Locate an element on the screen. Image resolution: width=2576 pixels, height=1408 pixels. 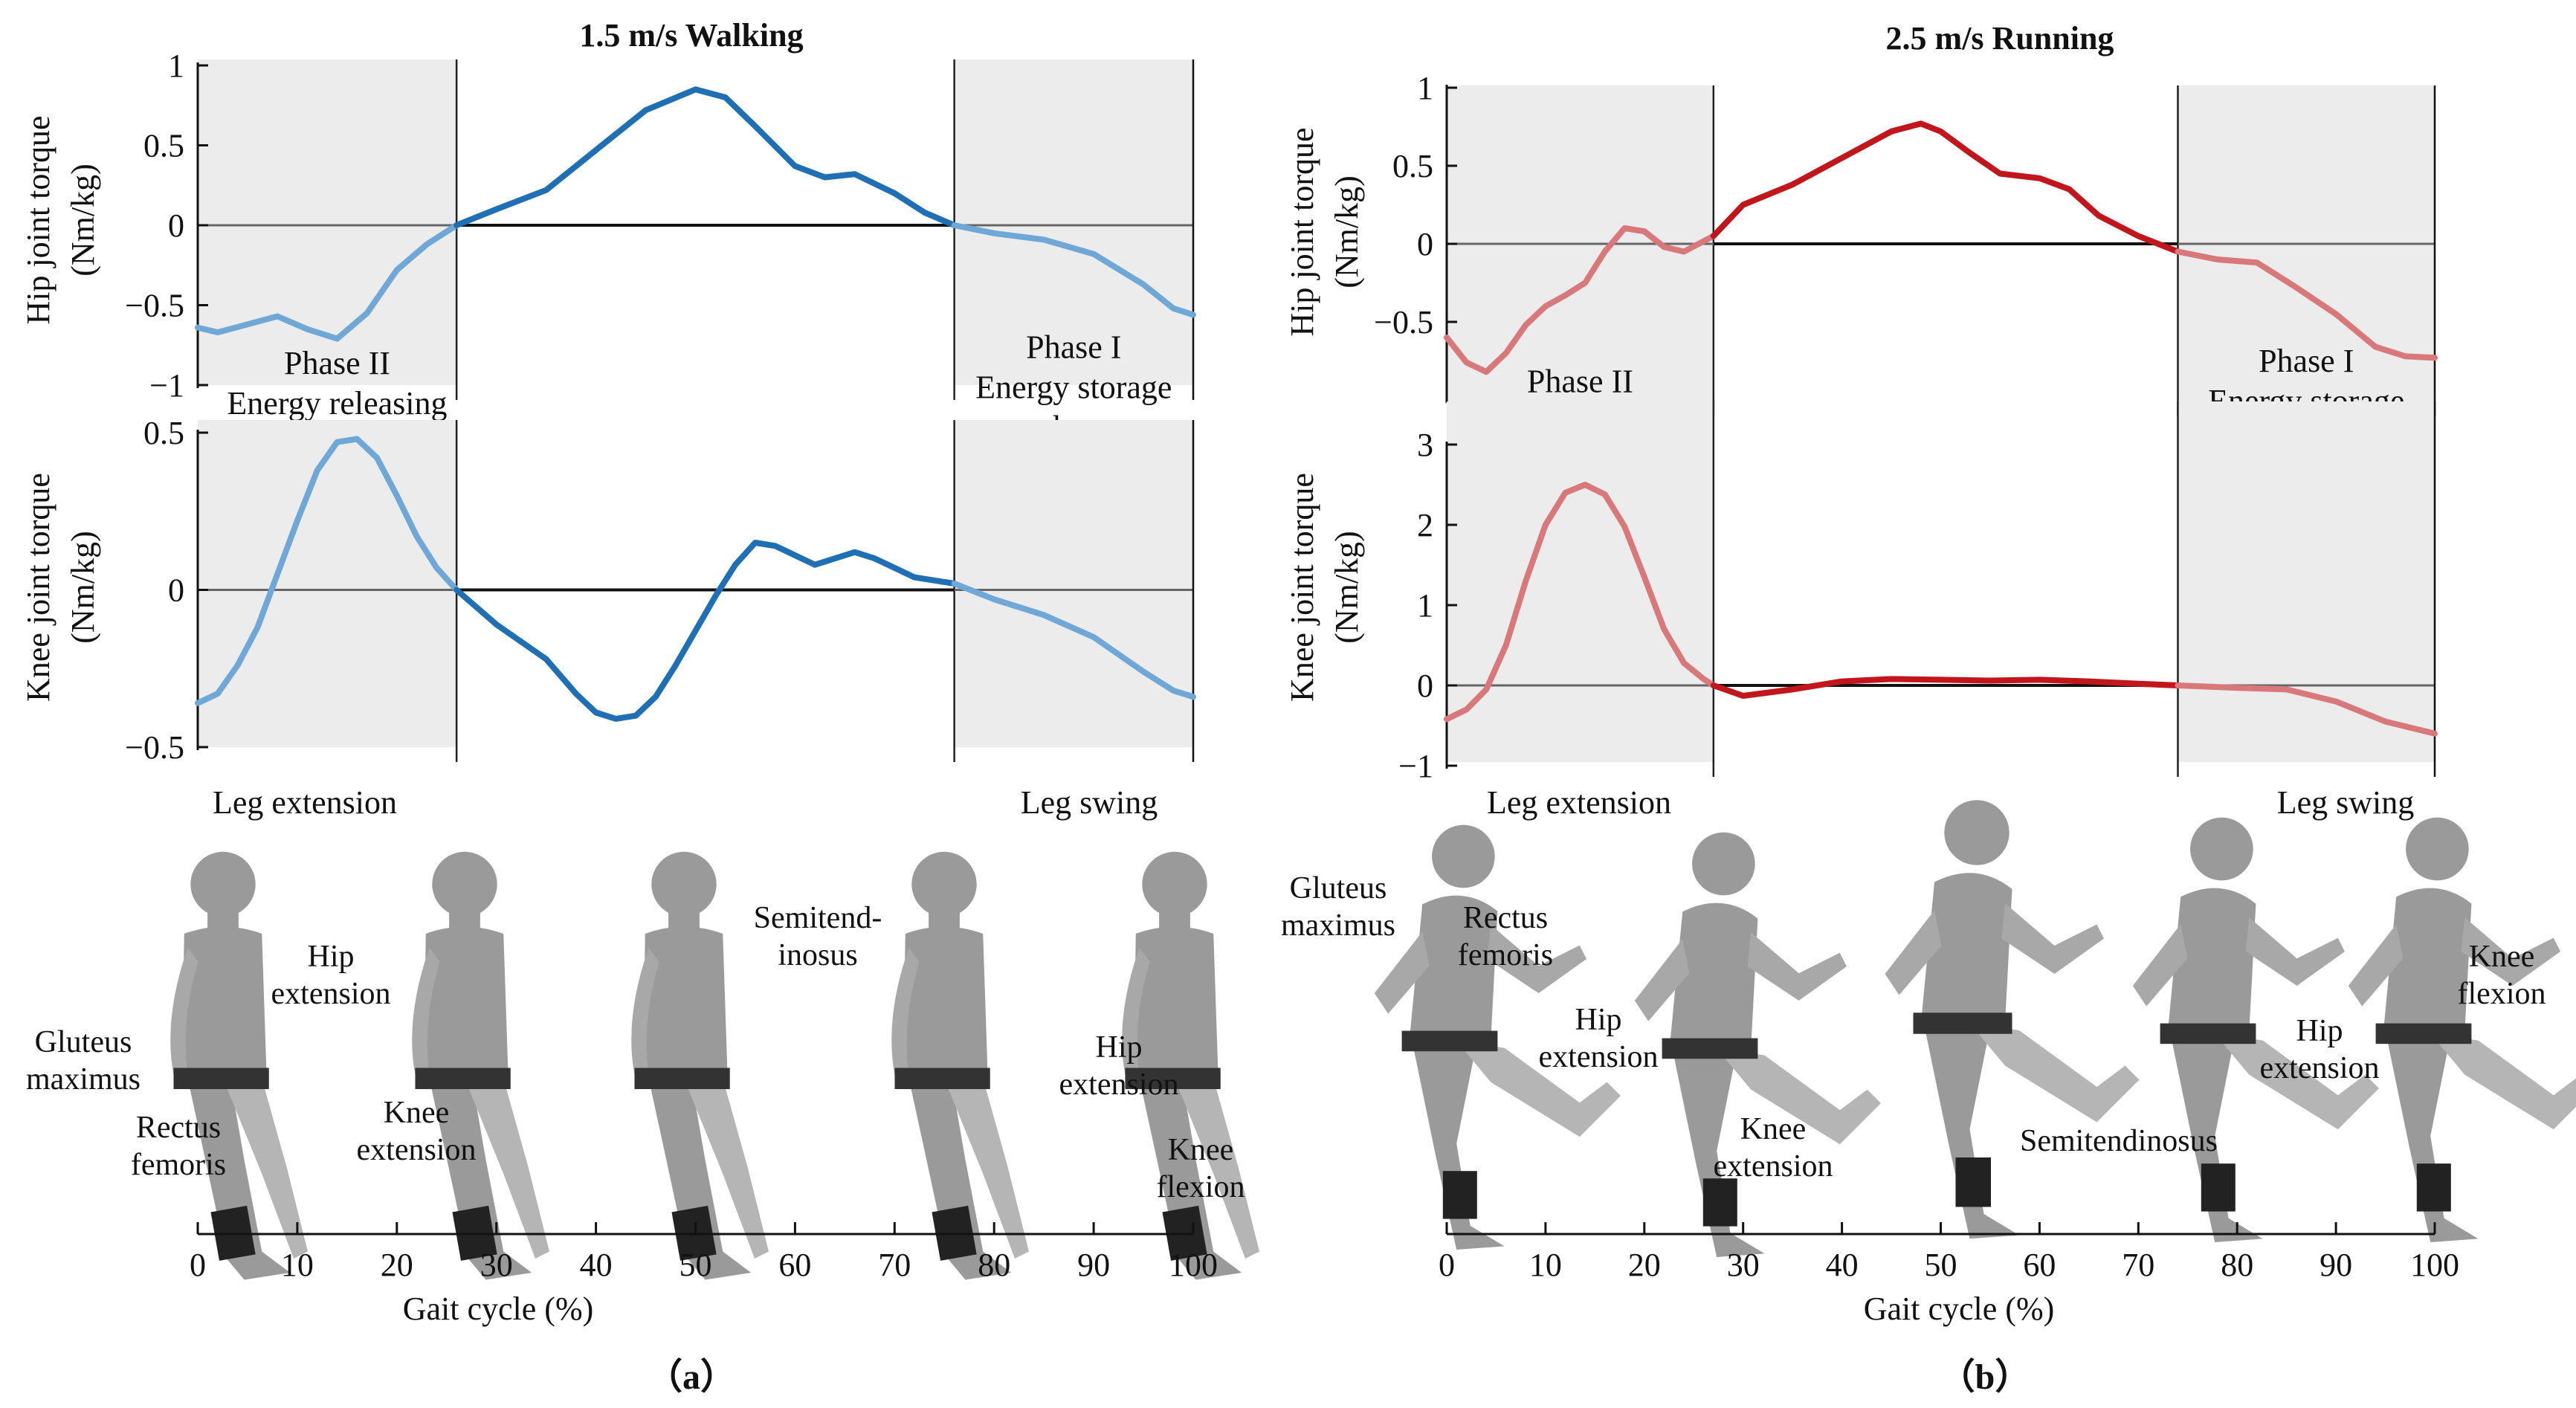
walk-5-flexion-label: flexion is located at coordinates (1201, 1187).